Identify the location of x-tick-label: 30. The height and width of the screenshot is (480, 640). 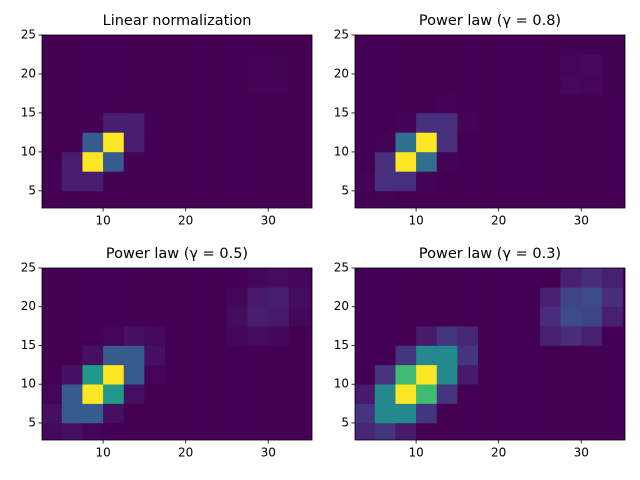
(268, 453).